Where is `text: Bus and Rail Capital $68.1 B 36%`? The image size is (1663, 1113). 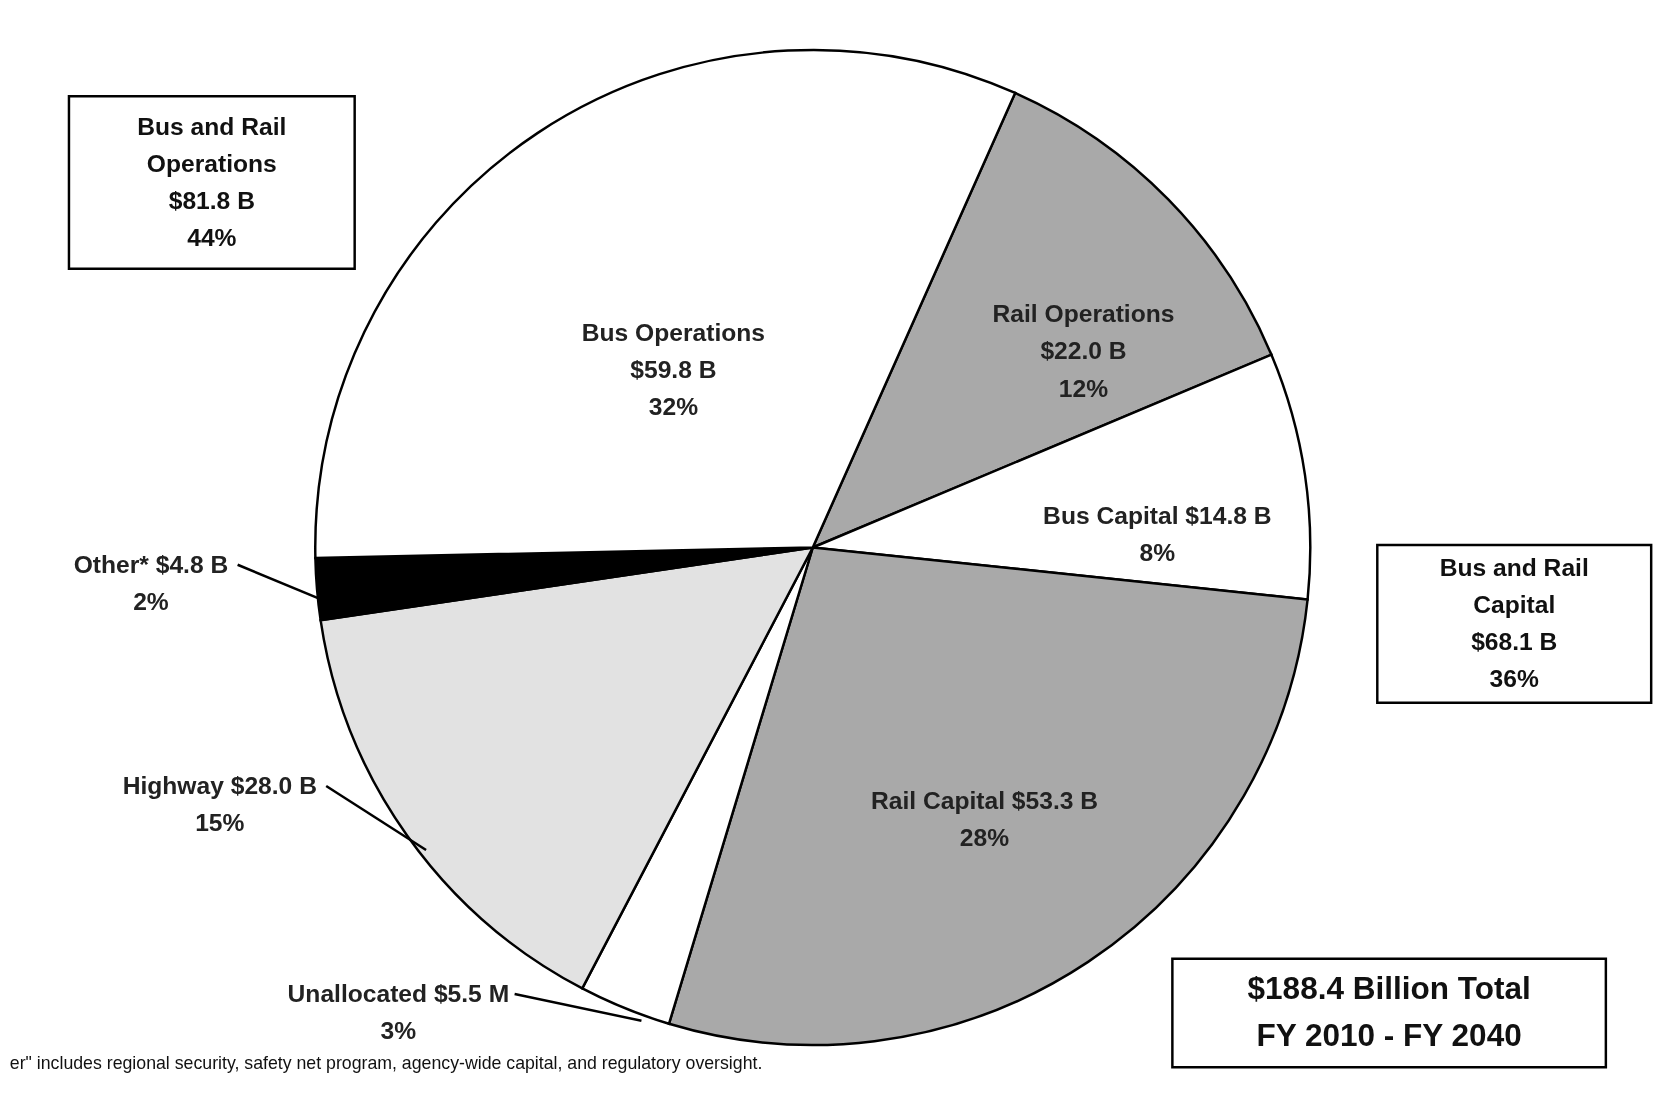
text: Bus and Rail Capital $68.1 B 36% is located at coordinates (1514, 623).